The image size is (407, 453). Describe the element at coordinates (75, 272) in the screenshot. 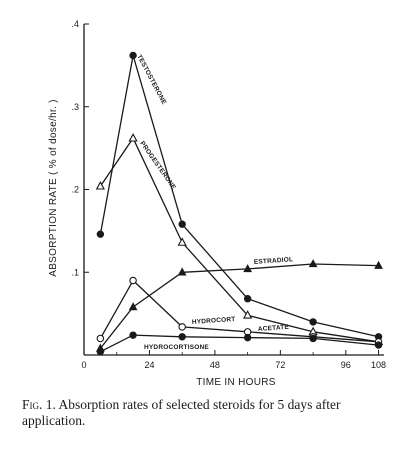

I see `y-tick-label: .1` at that location.